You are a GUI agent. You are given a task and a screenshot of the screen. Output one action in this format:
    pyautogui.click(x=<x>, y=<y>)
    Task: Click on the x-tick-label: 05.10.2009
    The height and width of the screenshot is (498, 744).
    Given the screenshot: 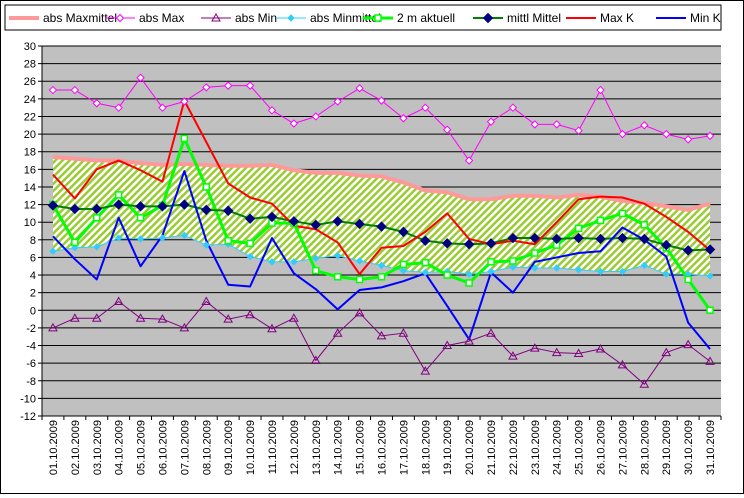 What is the action you would take?
    pyautogui.click(x=142, y=447)
    